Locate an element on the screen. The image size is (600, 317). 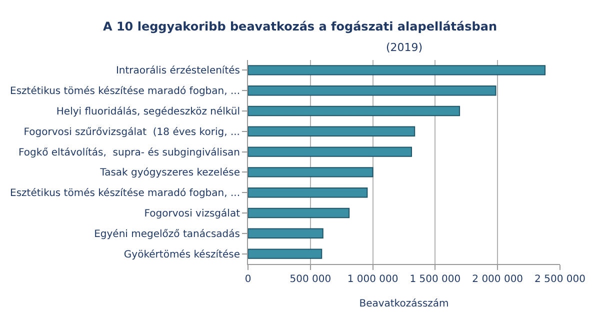
x-tick-label: 1 500 000 is located at coordinates (435, 279).